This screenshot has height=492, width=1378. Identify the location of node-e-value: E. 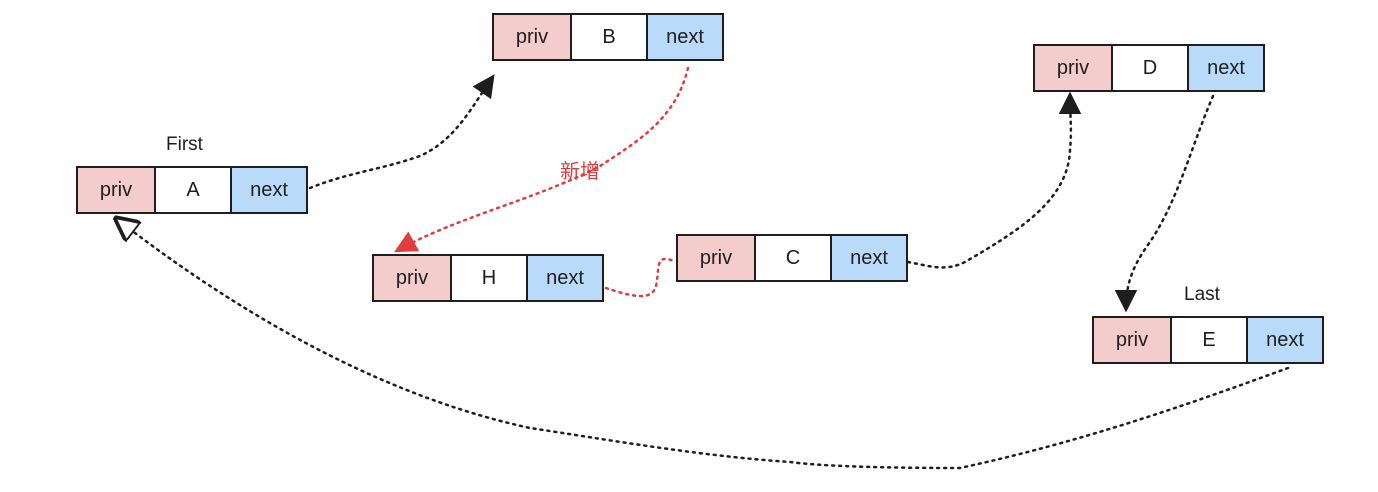
(1208, 340).